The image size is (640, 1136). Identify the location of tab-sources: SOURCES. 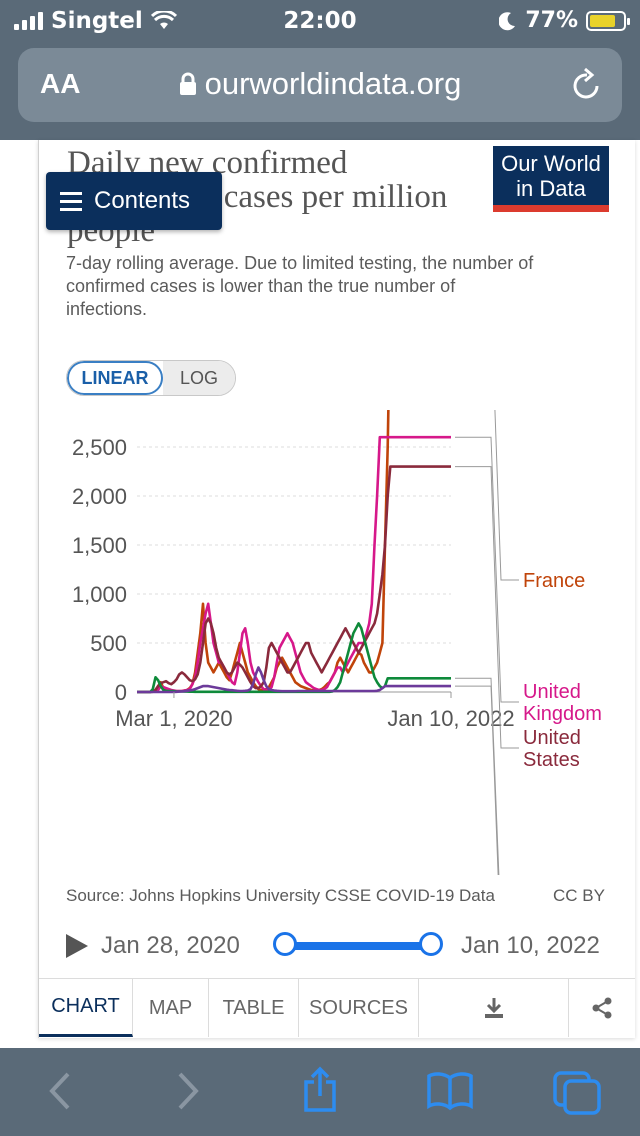
(359, 1008).